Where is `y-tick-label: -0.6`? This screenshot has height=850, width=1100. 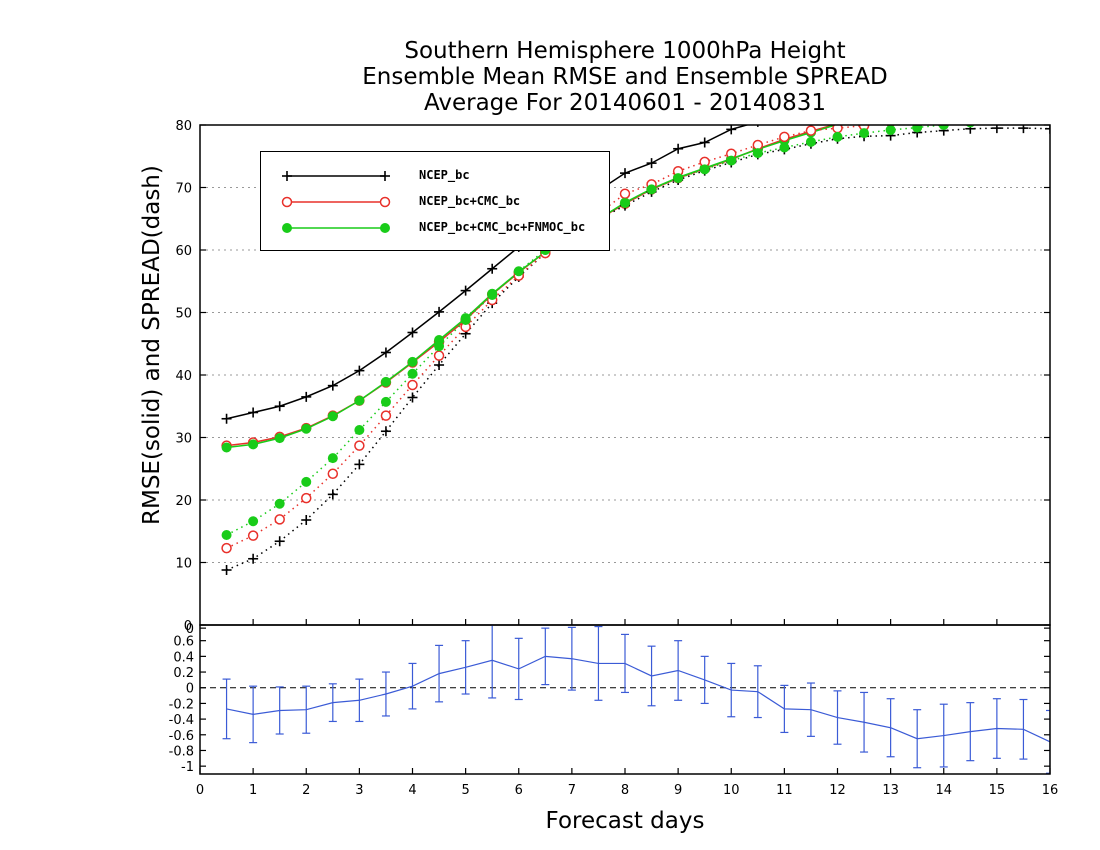
y-tick-label: -0.6 is located at coordinates (181, 736).